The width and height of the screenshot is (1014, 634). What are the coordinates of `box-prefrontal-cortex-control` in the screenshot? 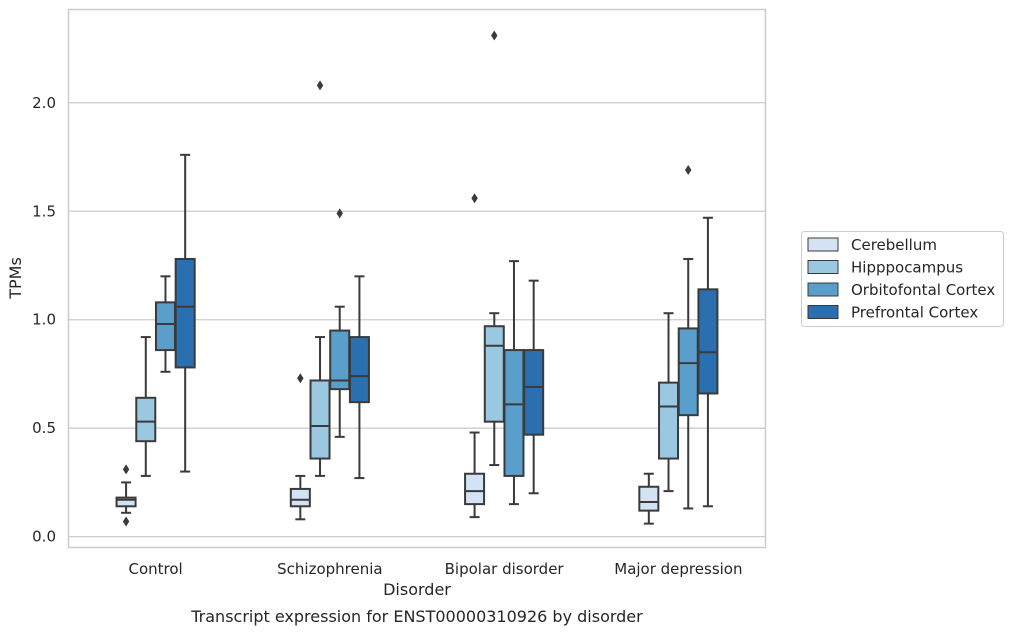 It's located at (185, 313).